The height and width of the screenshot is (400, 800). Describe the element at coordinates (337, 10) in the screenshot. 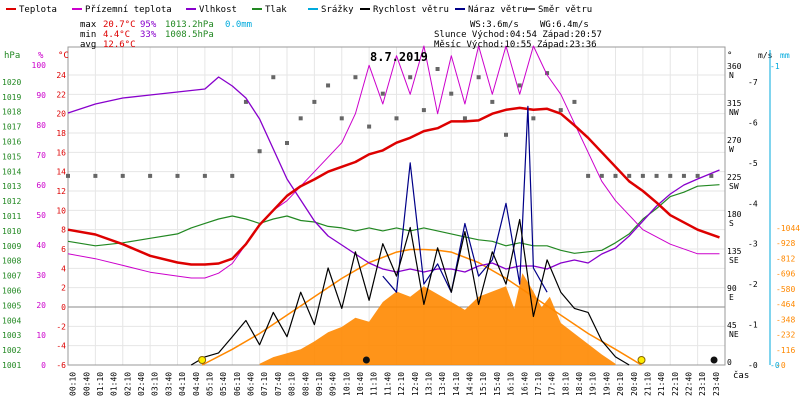

I see `legend-label: Srážky` at that location.